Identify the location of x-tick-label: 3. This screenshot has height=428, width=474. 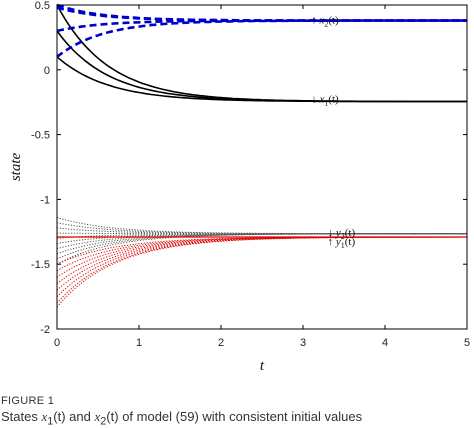
(303, 343).